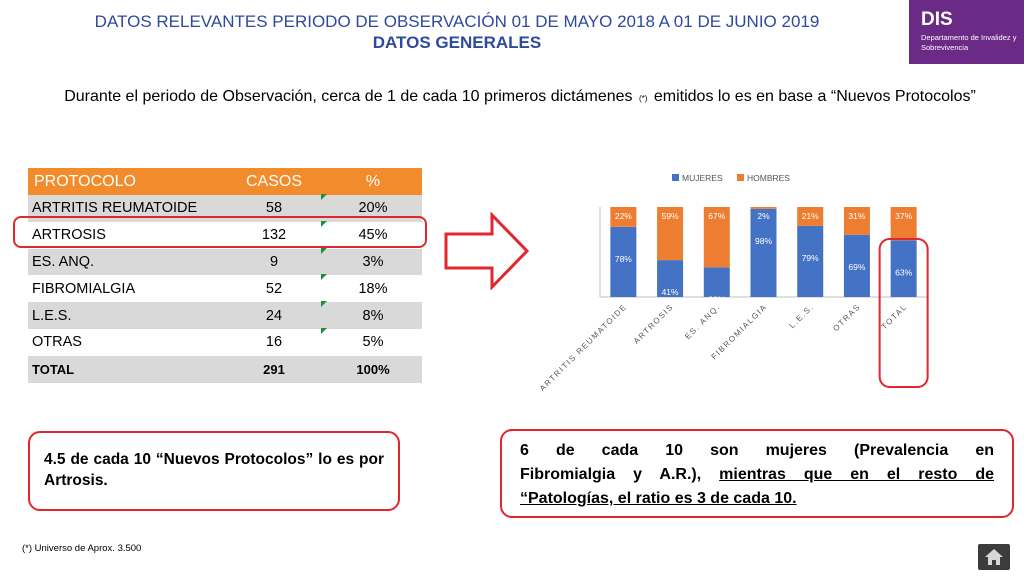 This screenshot has height=576, width=1024. What do you see at coordinates (643, 98) in the screenshot?
I see `intro-marker: (*)` at bounding box center [643, 98].